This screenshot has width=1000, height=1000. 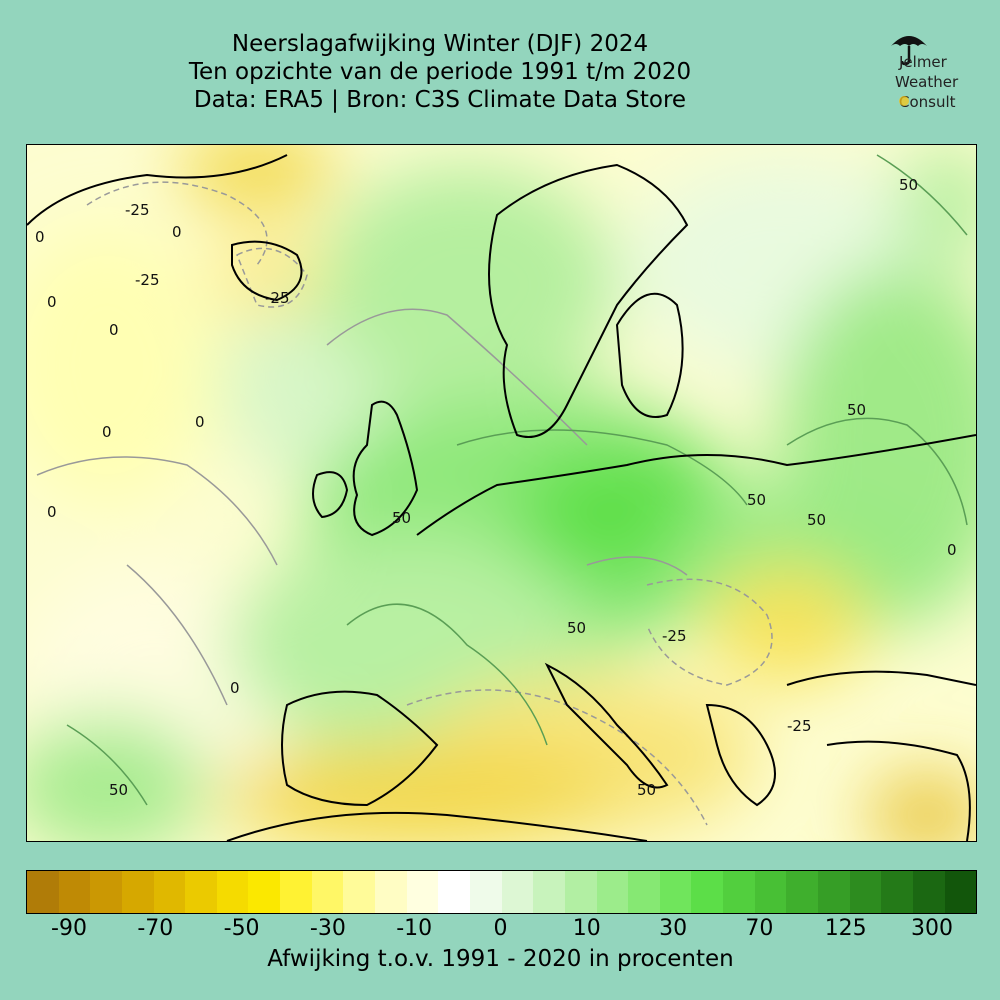 I want to click on title-line-1: Neerslagafwijking Winter (DJF) 2024, so click(x=440, y=44).